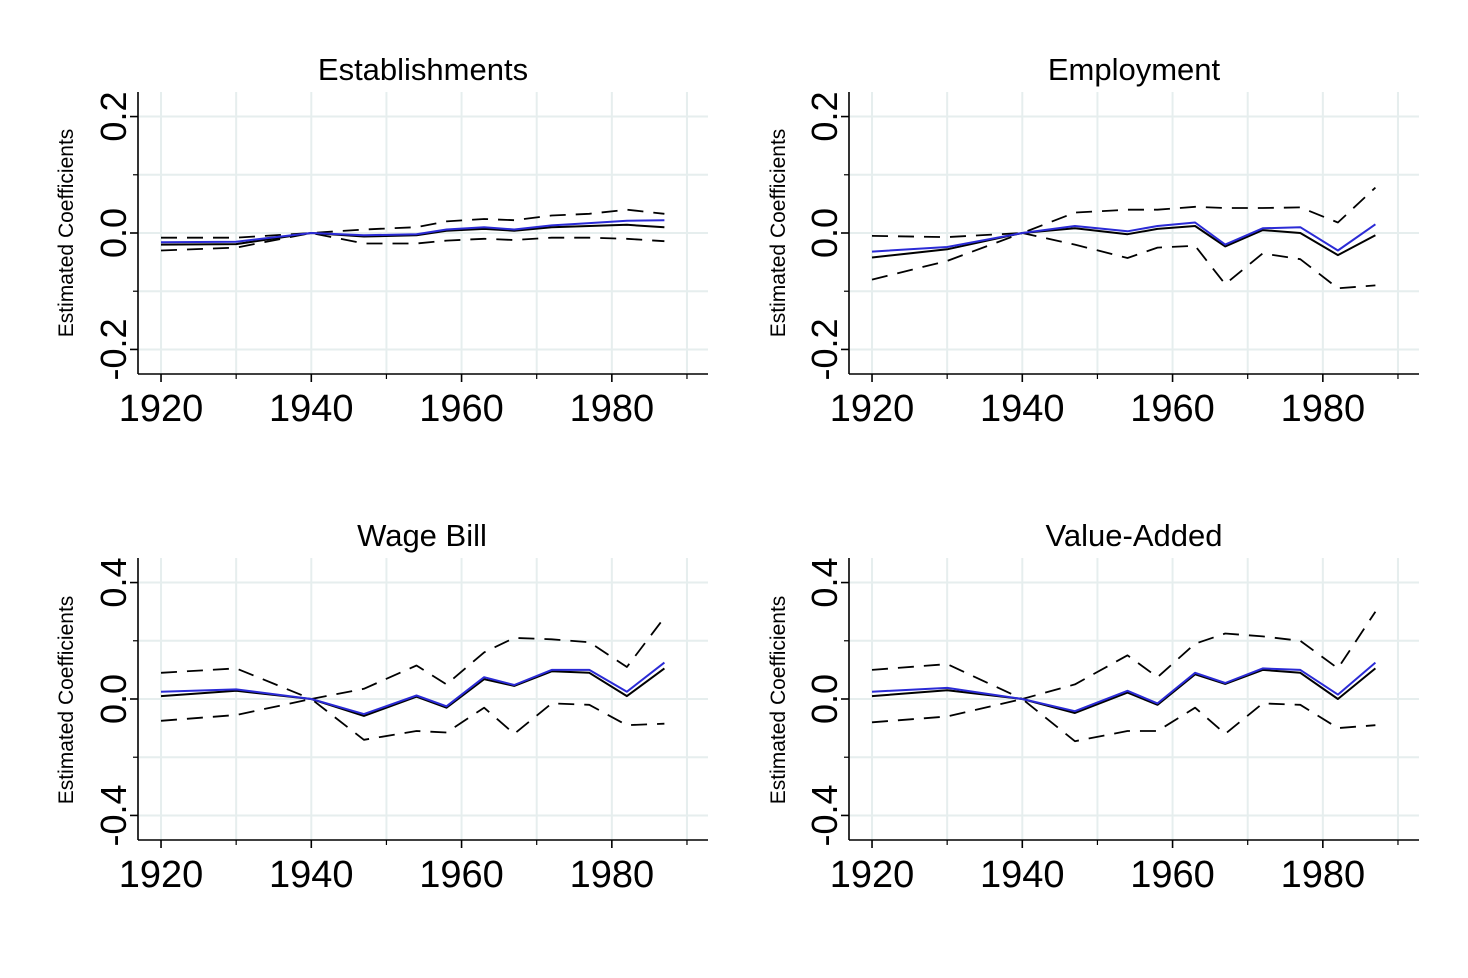  Describe the element at coordinates (422, 535) in the screenshot. I see `panel-title: Wage Bill` at that location.